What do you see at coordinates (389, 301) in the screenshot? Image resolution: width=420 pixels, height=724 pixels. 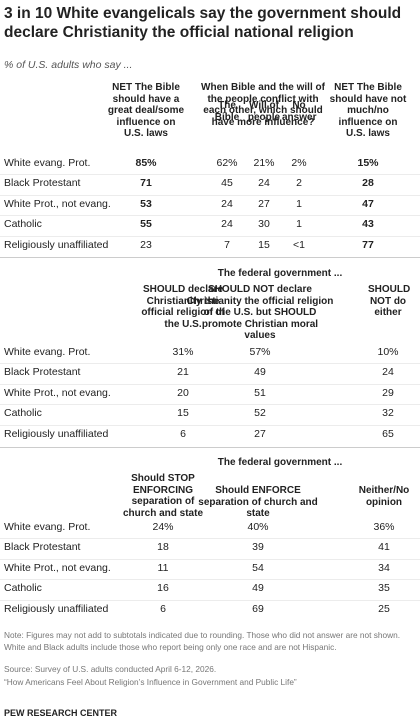 I see `column-header: SHOULD NOT do either` at bounding box center [389, 301].